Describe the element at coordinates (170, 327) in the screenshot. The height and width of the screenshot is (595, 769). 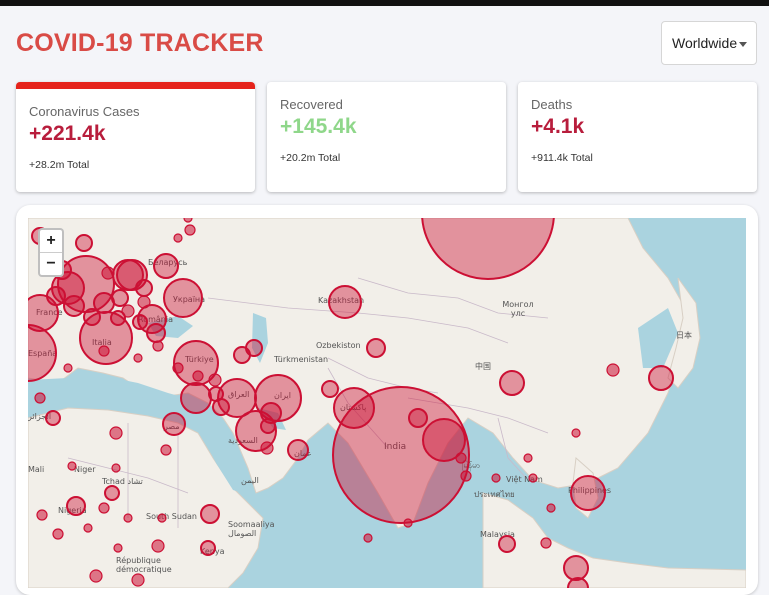
I see `sea-black` at that location.